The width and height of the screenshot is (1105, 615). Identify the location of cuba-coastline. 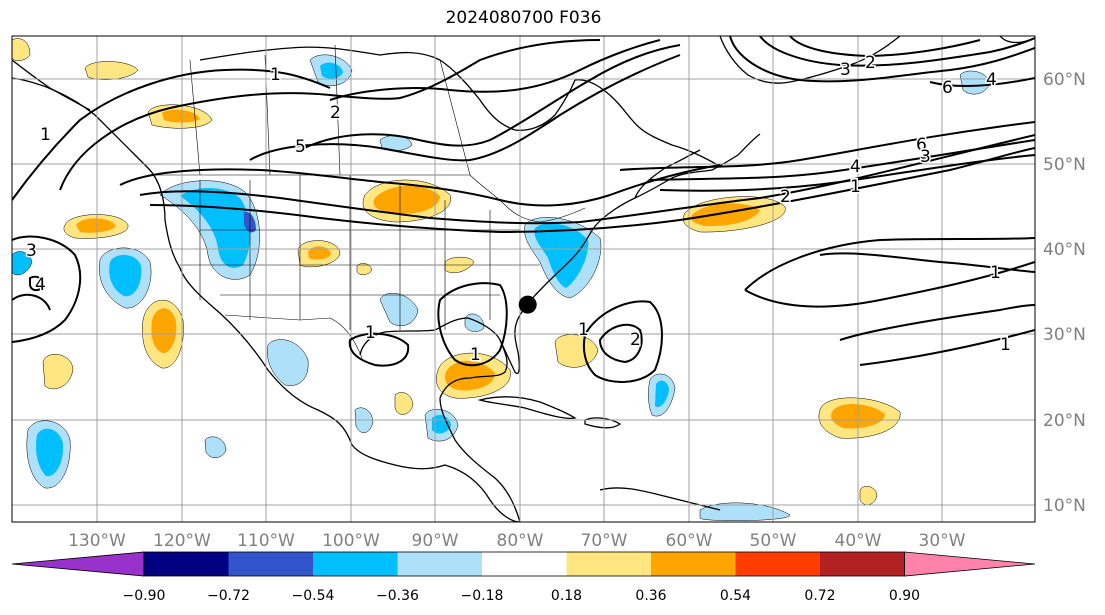
(527, 408).